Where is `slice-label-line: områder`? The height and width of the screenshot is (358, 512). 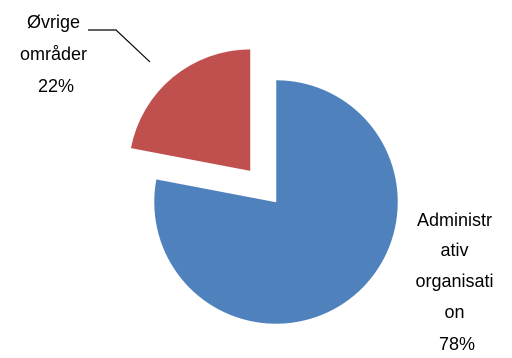 slice-label-line: områder is located at coordinates (53, 54).